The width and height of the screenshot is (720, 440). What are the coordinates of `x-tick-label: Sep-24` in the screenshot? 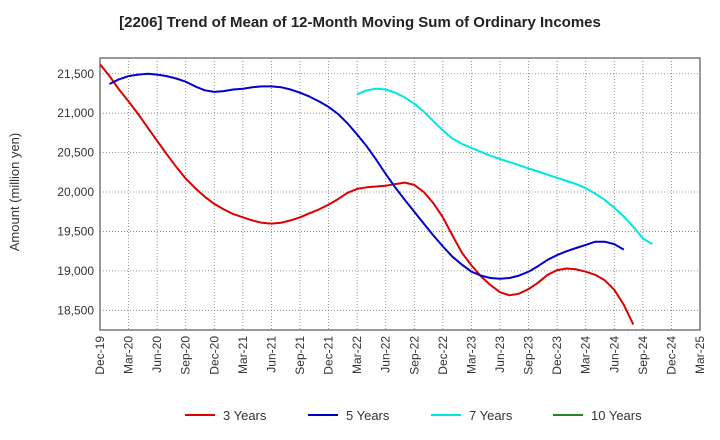 It's located at (643, 355).